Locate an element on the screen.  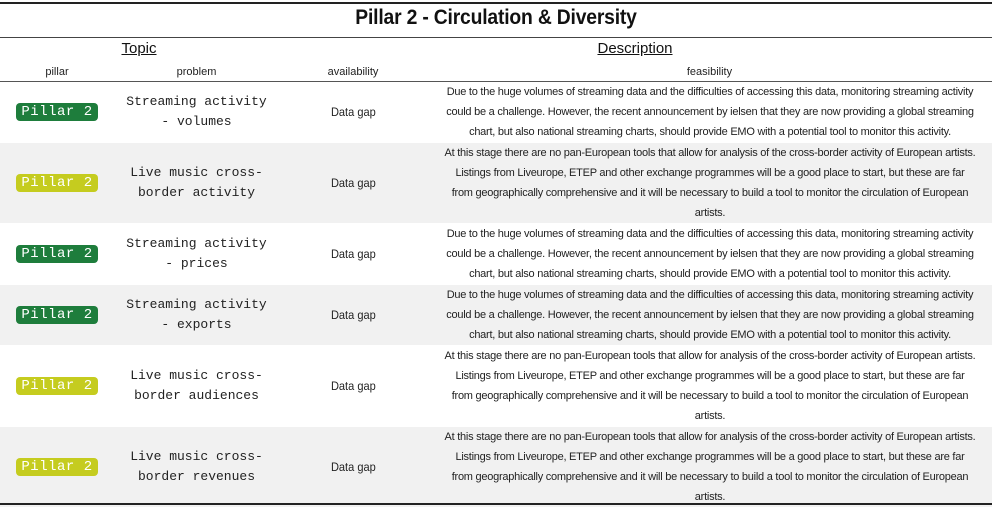
bottom-border is located at coordinates (496, 504).